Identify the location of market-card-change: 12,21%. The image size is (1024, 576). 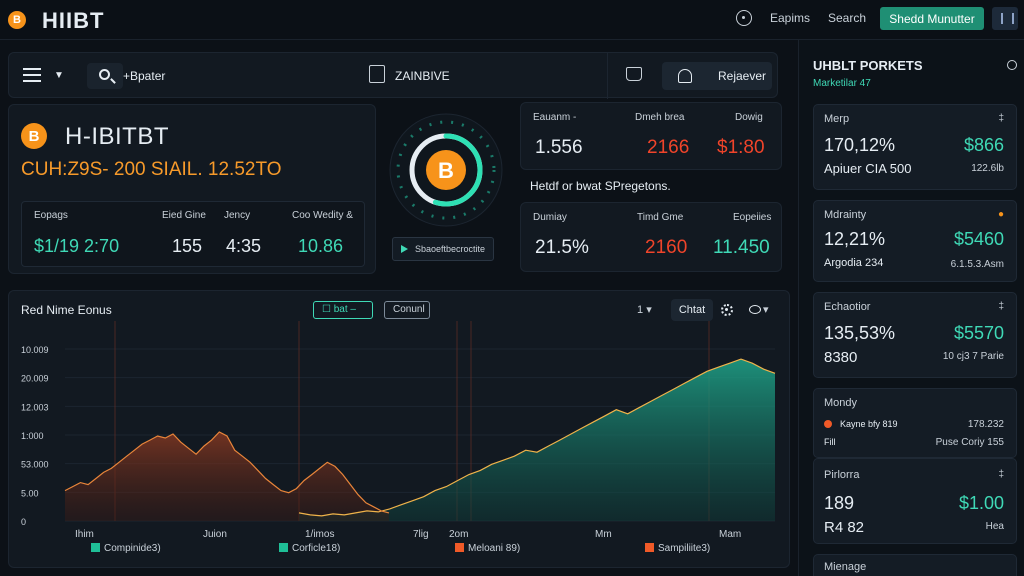
(855, 239).